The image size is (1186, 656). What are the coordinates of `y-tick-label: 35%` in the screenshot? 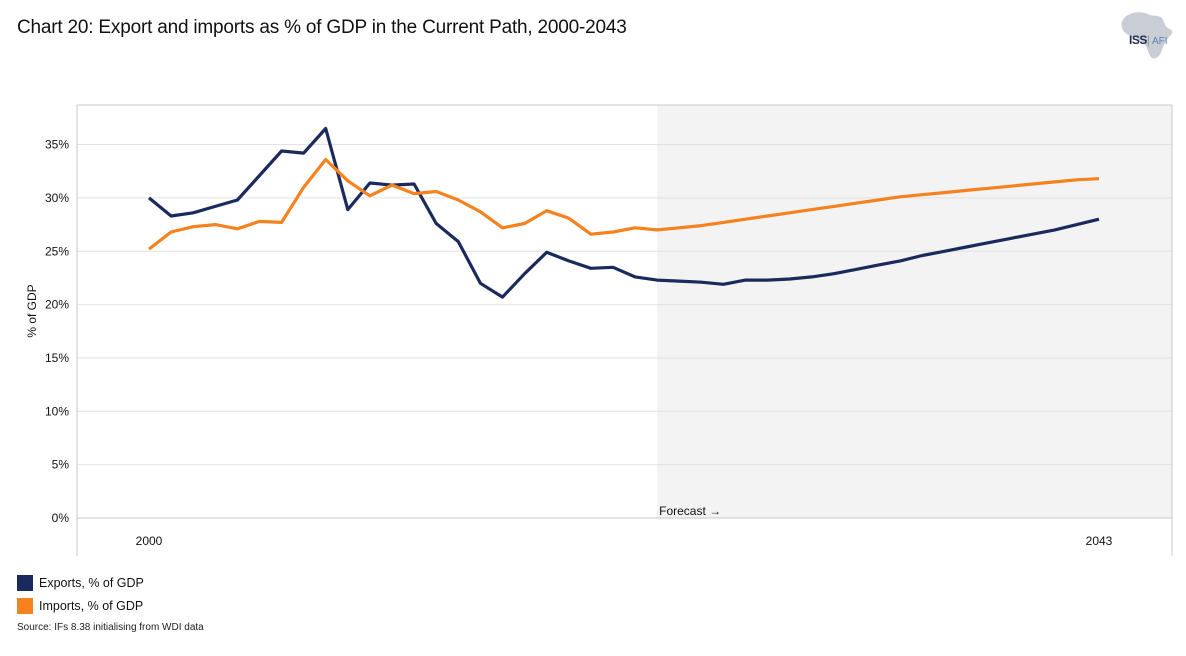 It's located at (57, 145).